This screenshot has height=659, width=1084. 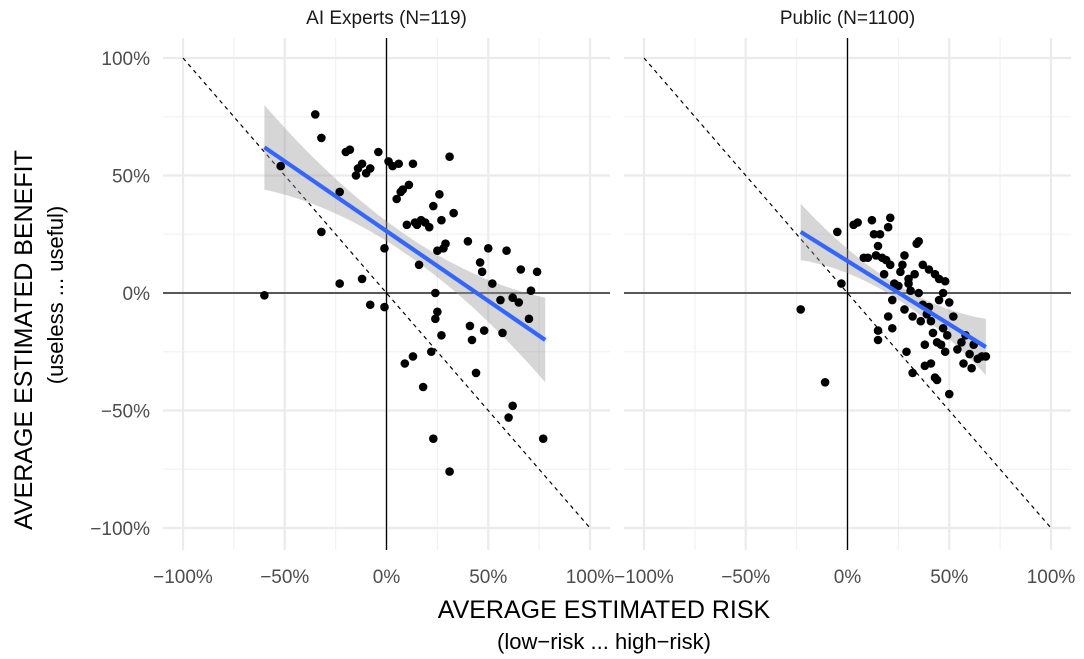 What do you see at coordinates (949, 577) in the screenshot?
I see `x-tick-label: 50%` at bounding box center [949, 577].